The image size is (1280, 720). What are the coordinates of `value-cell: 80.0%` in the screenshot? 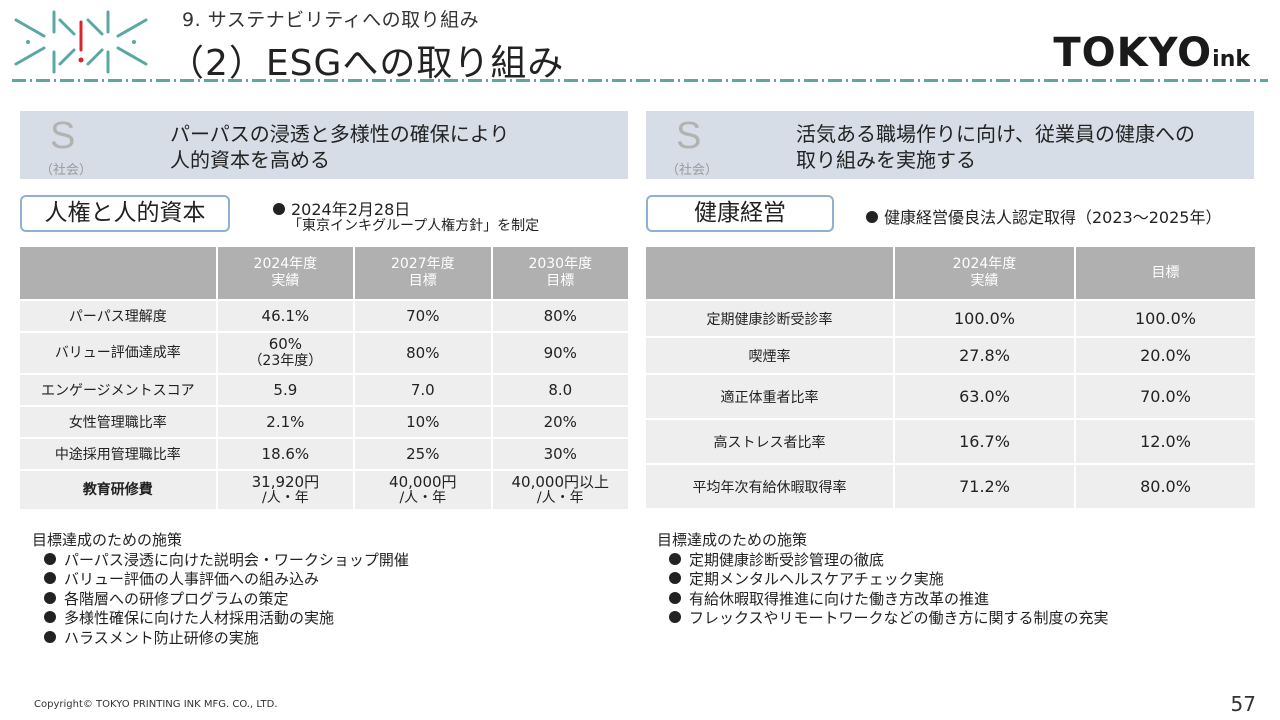 It's located at (1165, 486).